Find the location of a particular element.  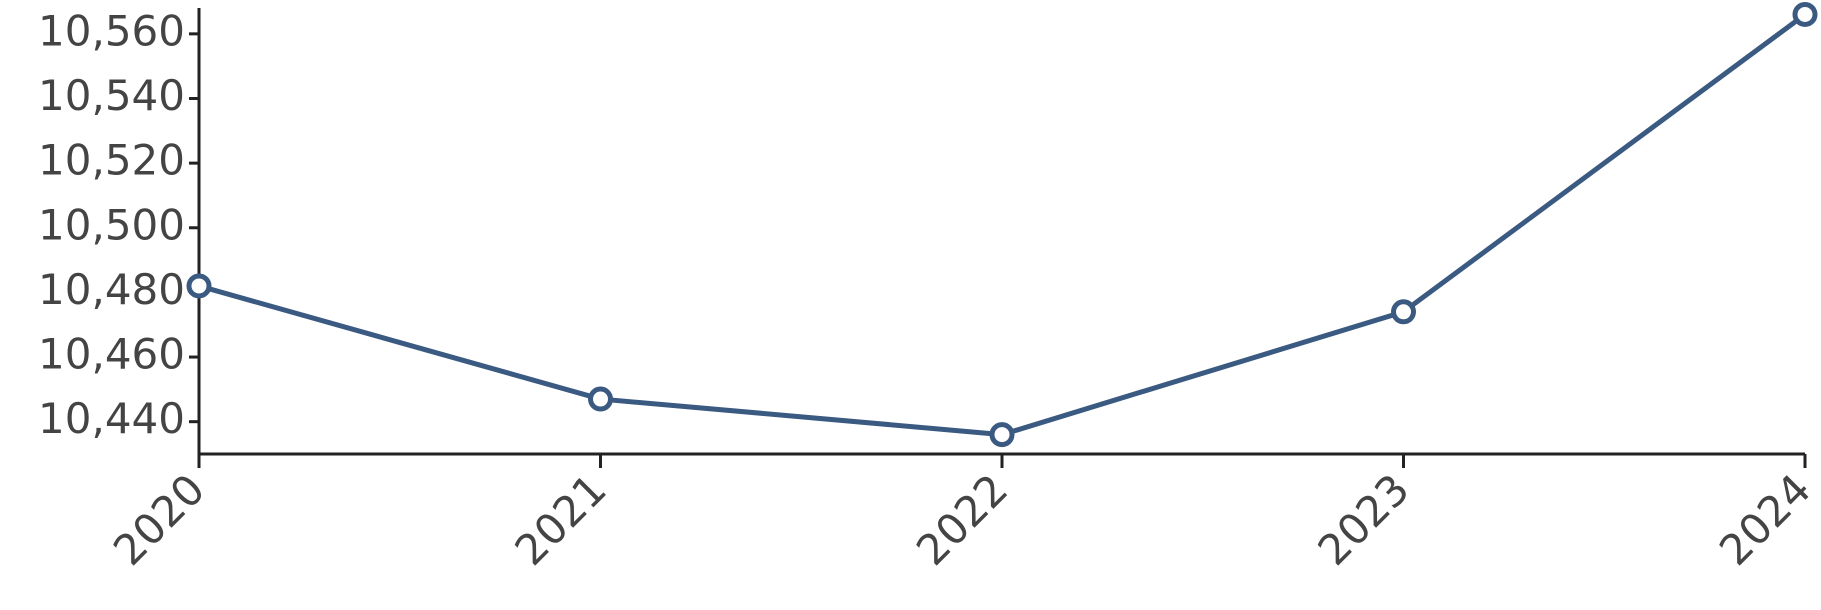

x-tick-label: 2024 is located at coordinates (1765, 520).